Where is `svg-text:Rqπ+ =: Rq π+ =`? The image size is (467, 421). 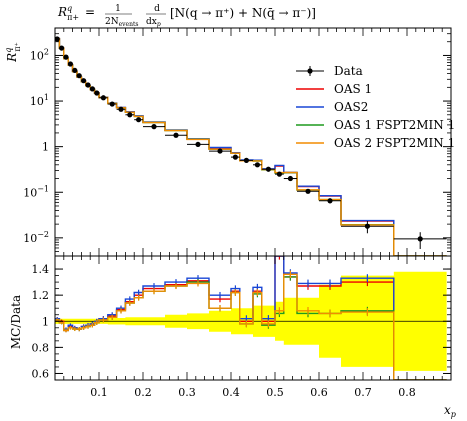
svg-text:Rqπ+ =: Rq π+ = is located at coordinates (76, 13).